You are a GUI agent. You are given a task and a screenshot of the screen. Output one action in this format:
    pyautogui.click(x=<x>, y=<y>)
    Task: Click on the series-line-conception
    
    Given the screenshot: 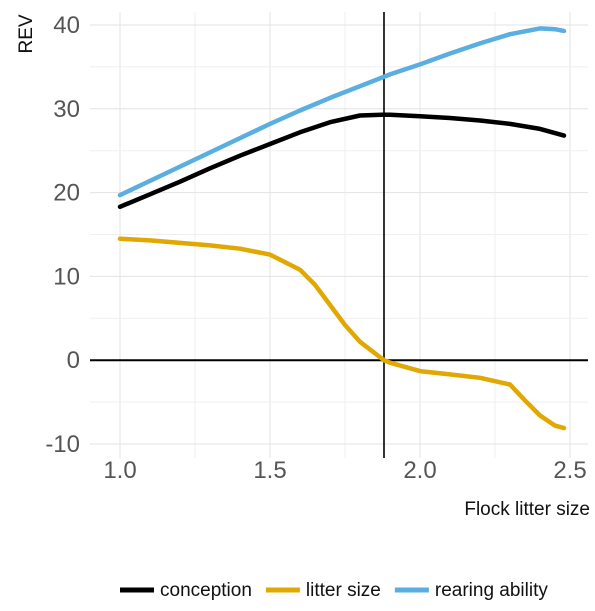 What is the action you would take?
    pyautogui.click(x=342, y=161)
    